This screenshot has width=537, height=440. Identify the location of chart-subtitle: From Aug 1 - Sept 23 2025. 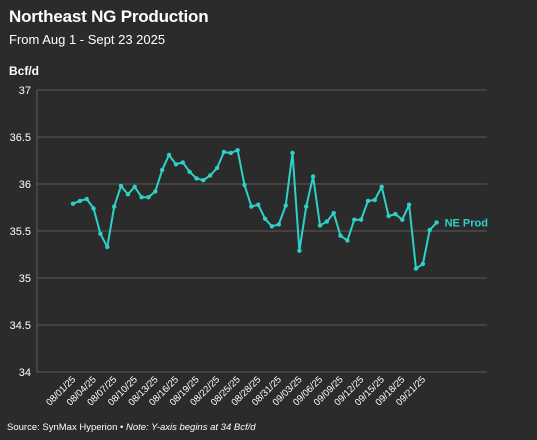
(87, 39).